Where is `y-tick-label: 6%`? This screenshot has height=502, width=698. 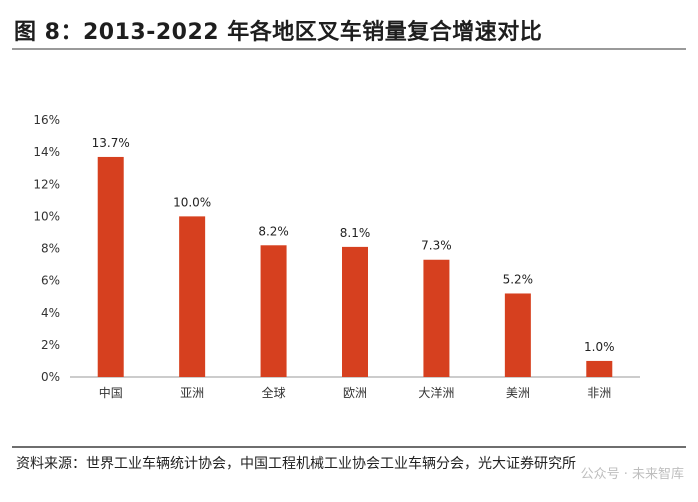
y-tick-label: 6% is located at coordinates (50, 281).